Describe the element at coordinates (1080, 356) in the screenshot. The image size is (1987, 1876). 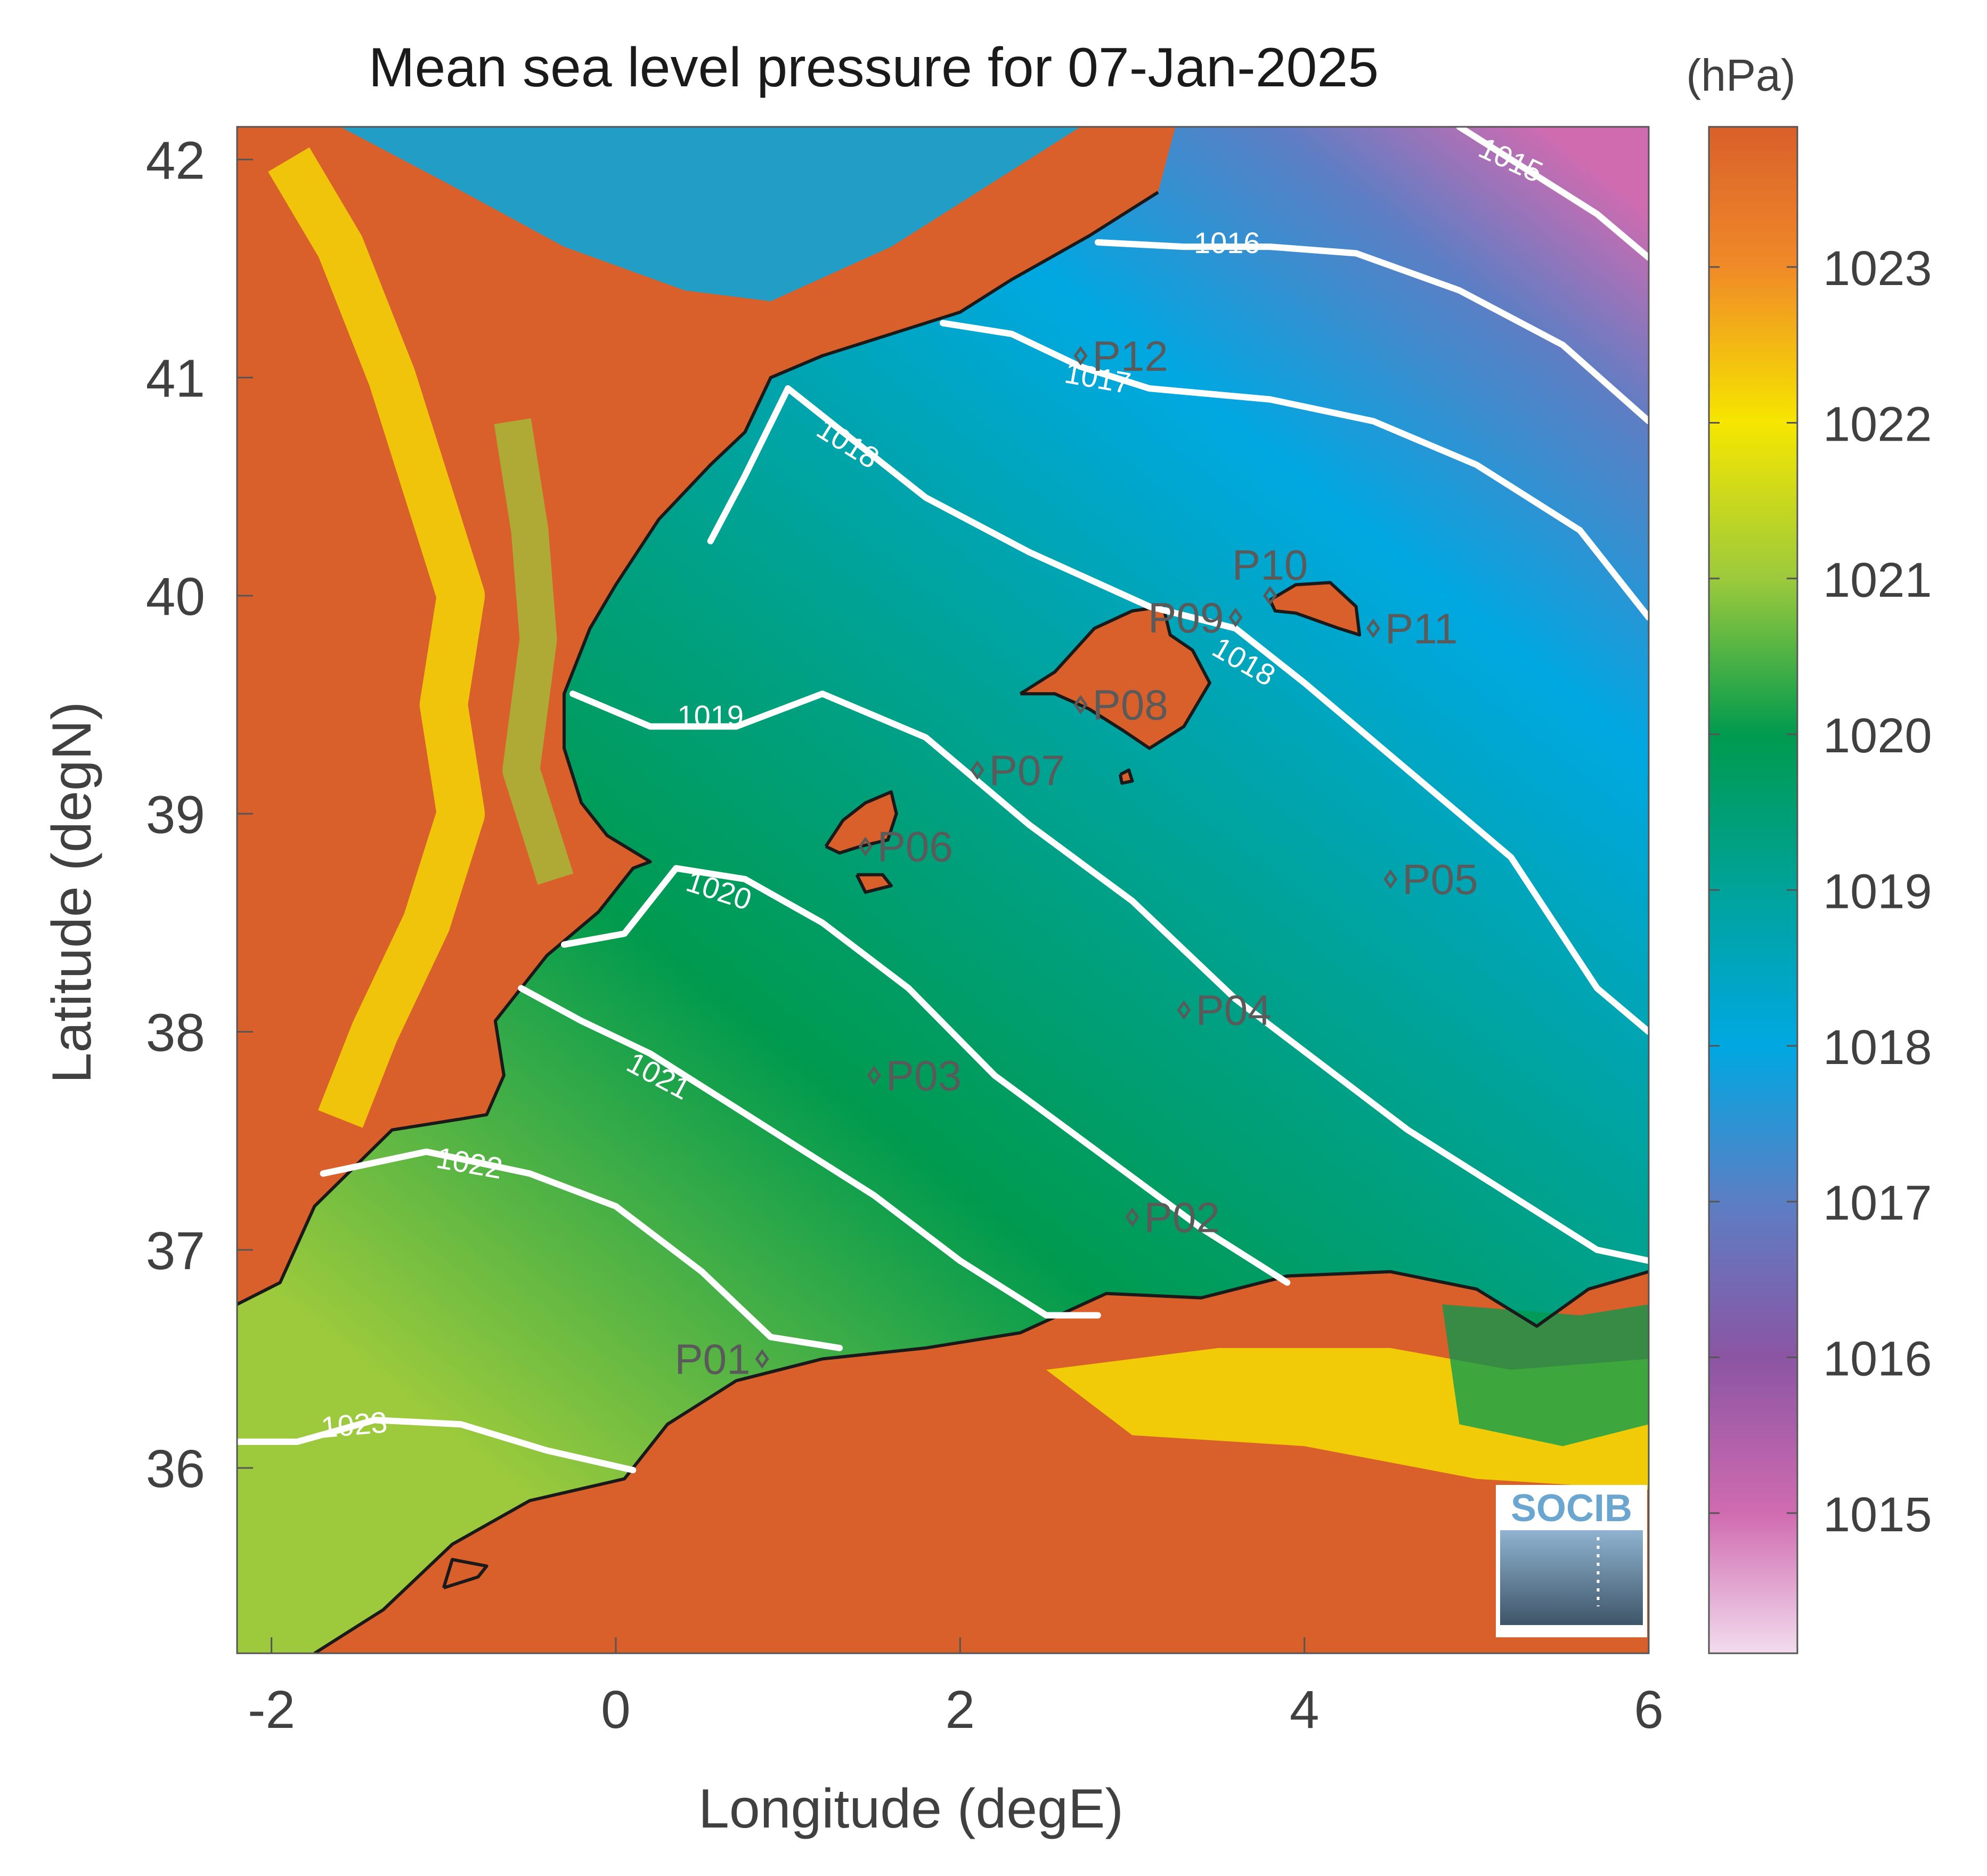
I see `station-marker-p12` at that location.